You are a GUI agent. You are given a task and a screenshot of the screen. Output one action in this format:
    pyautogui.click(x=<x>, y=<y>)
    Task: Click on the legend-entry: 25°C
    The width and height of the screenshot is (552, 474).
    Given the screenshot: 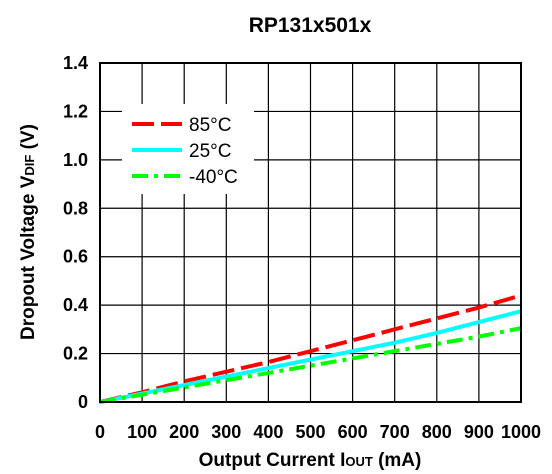 What is the action you would take?
    pyautogui.click(x=210, y=151)
    